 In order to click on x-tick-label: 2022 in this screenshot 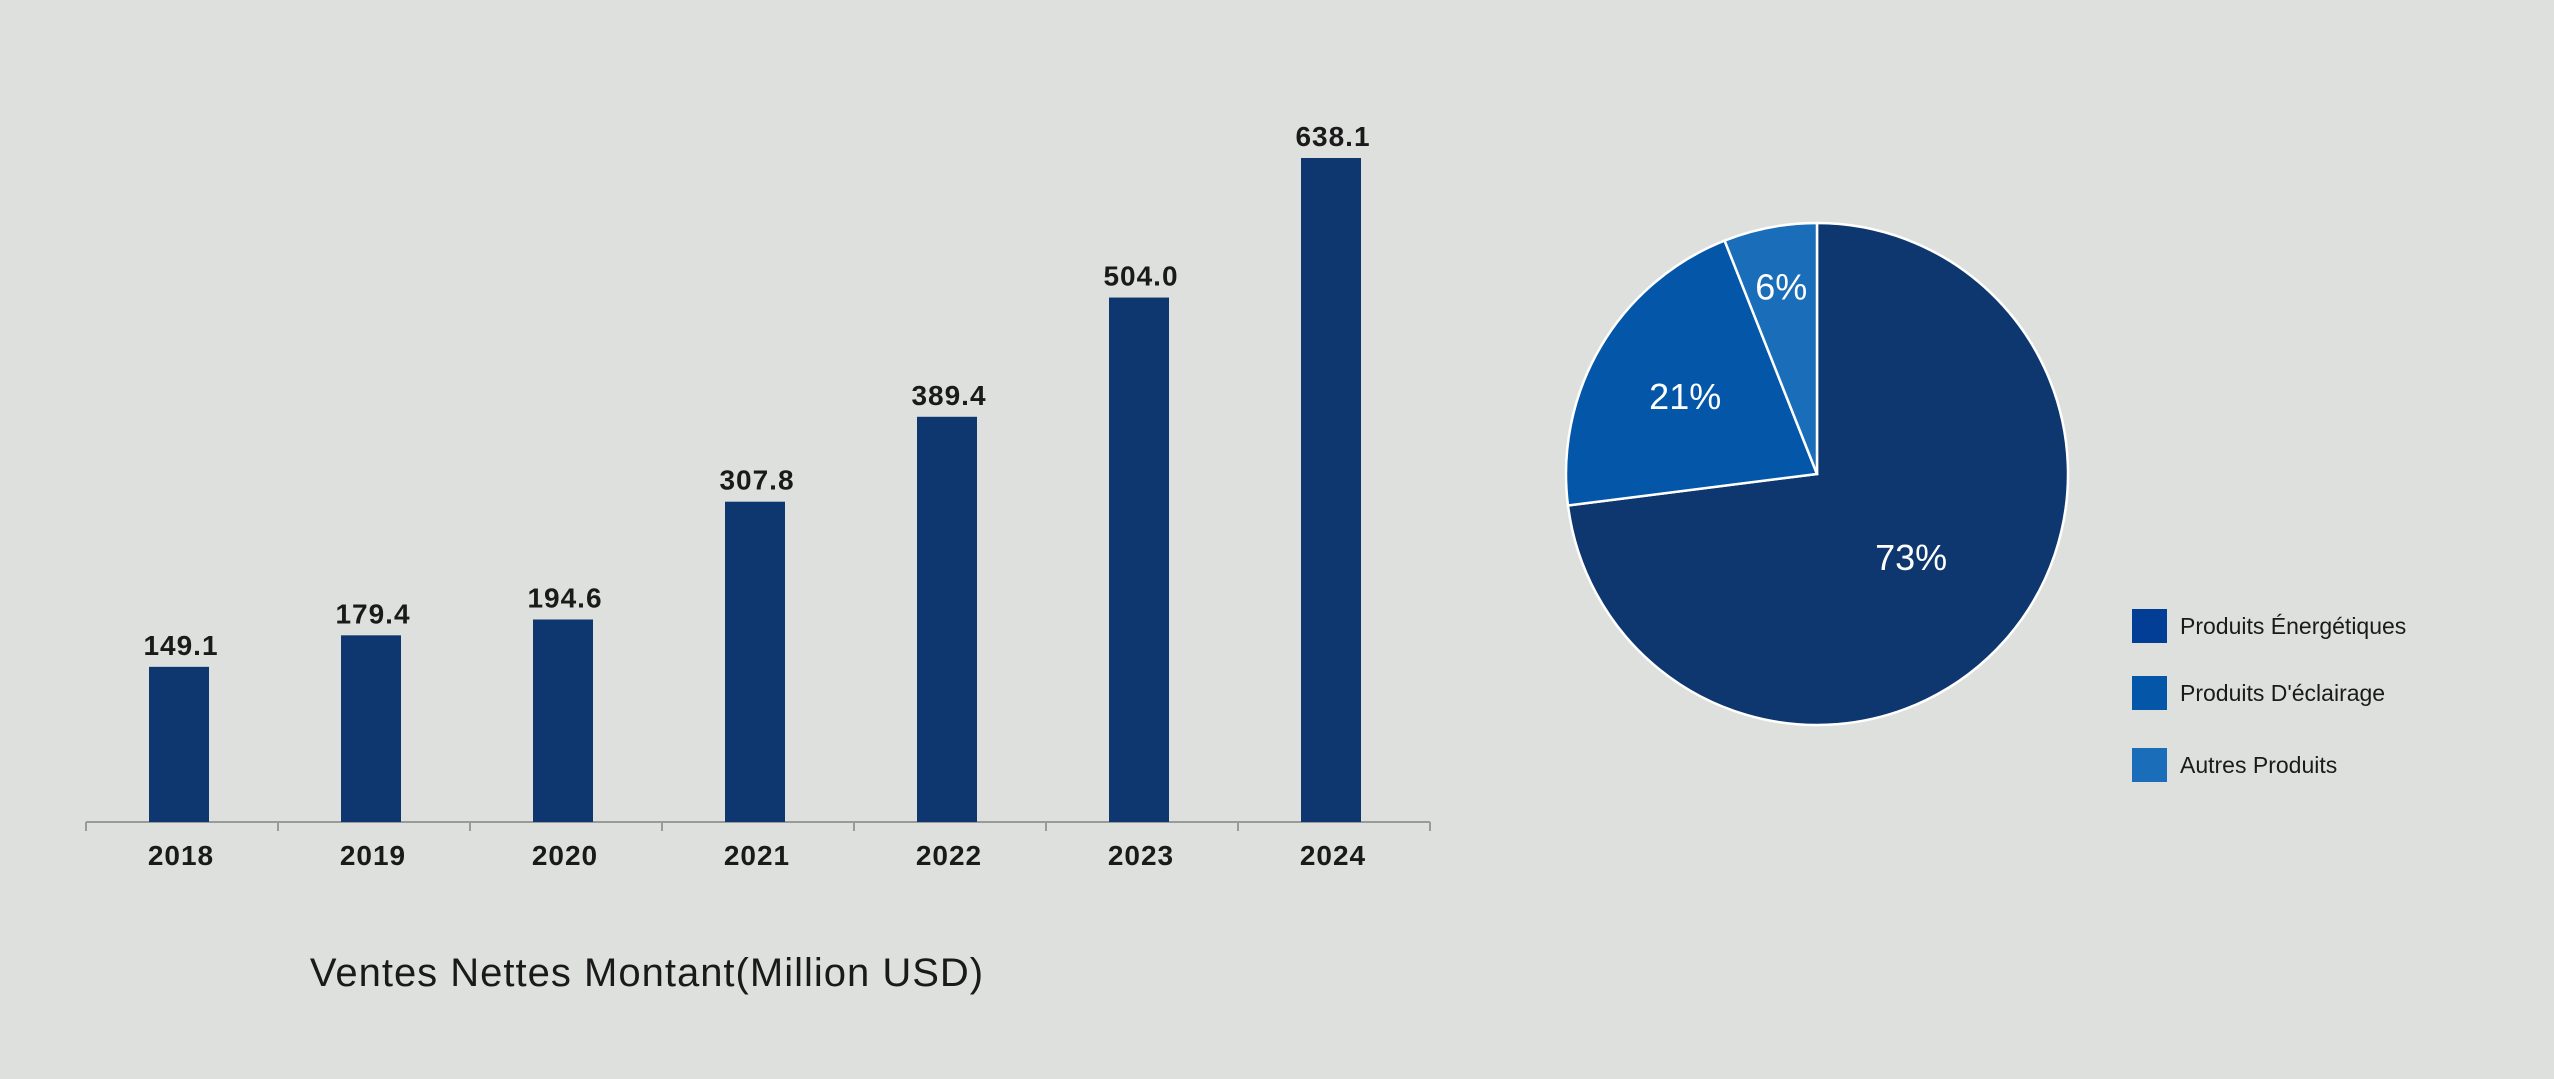, I will do `click(949, 855)`.